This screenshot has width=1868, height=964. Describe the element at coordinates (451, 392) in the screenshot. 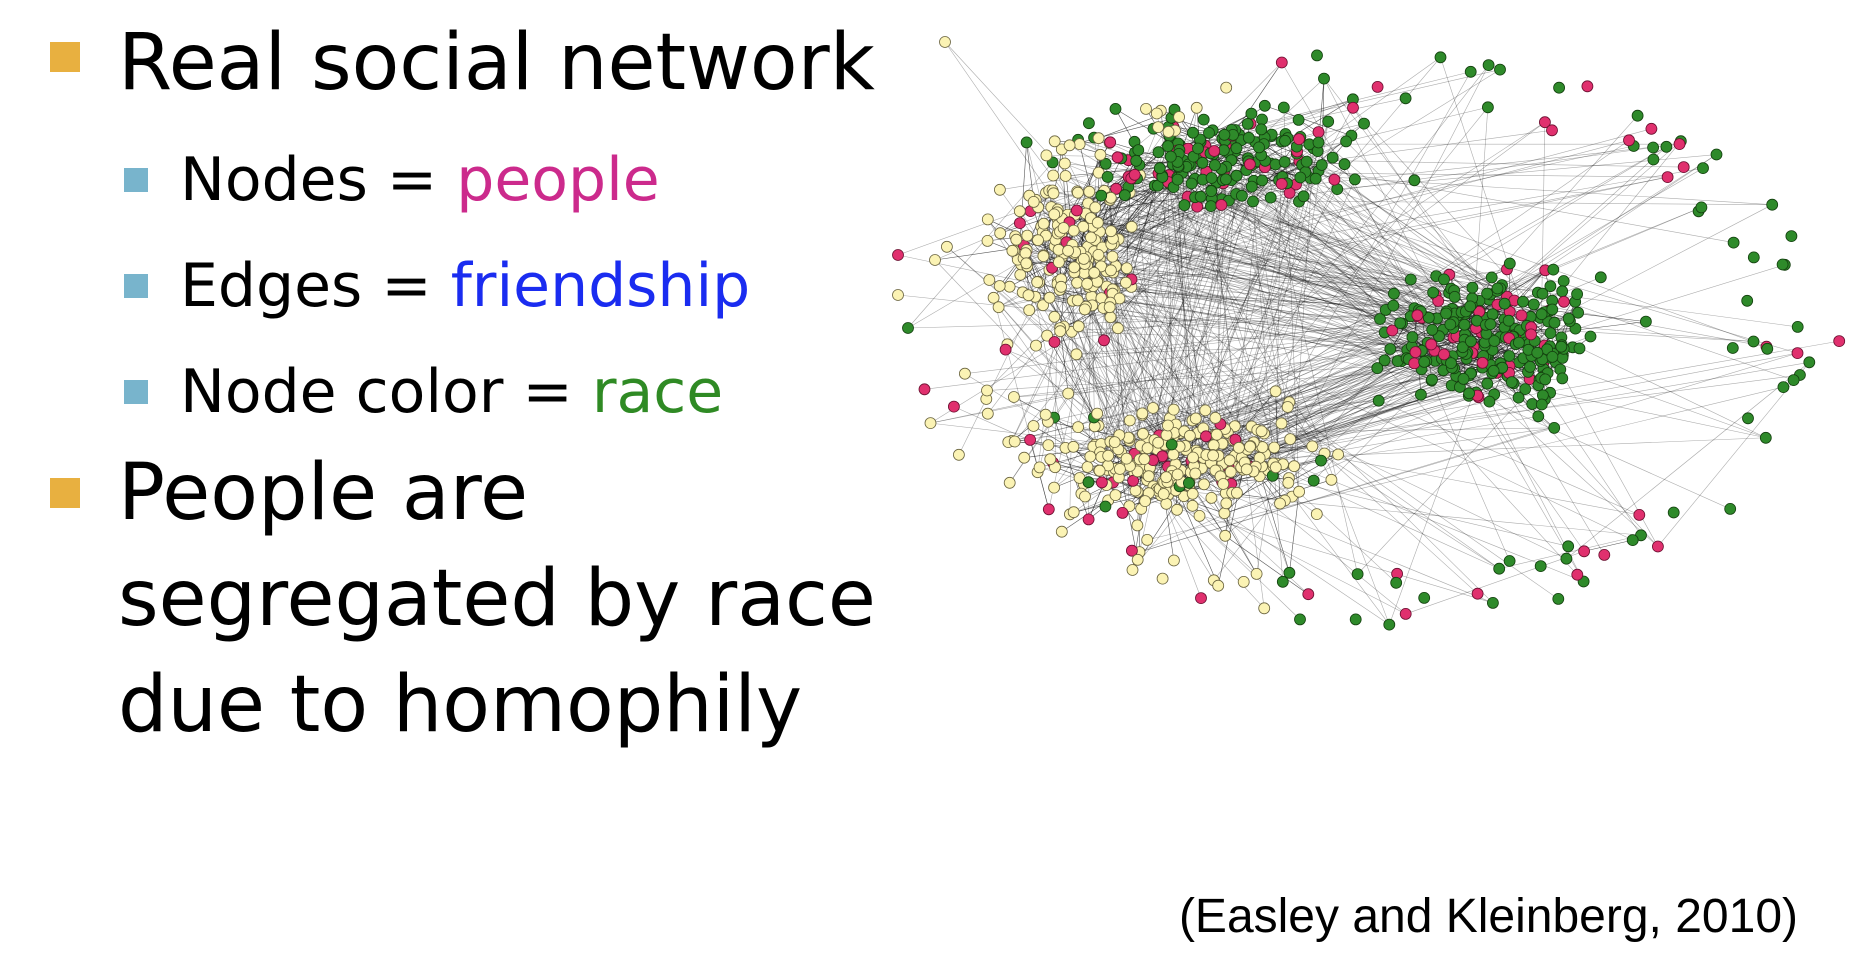

I see `bullet-node-color: Node color = race` at that location.